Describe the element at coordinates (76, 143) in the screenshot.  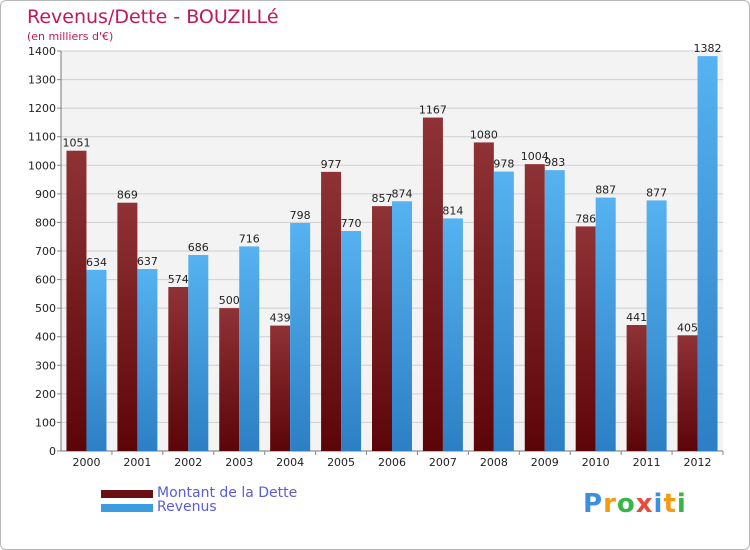
I see `data-label-debt: 1051` at that location.